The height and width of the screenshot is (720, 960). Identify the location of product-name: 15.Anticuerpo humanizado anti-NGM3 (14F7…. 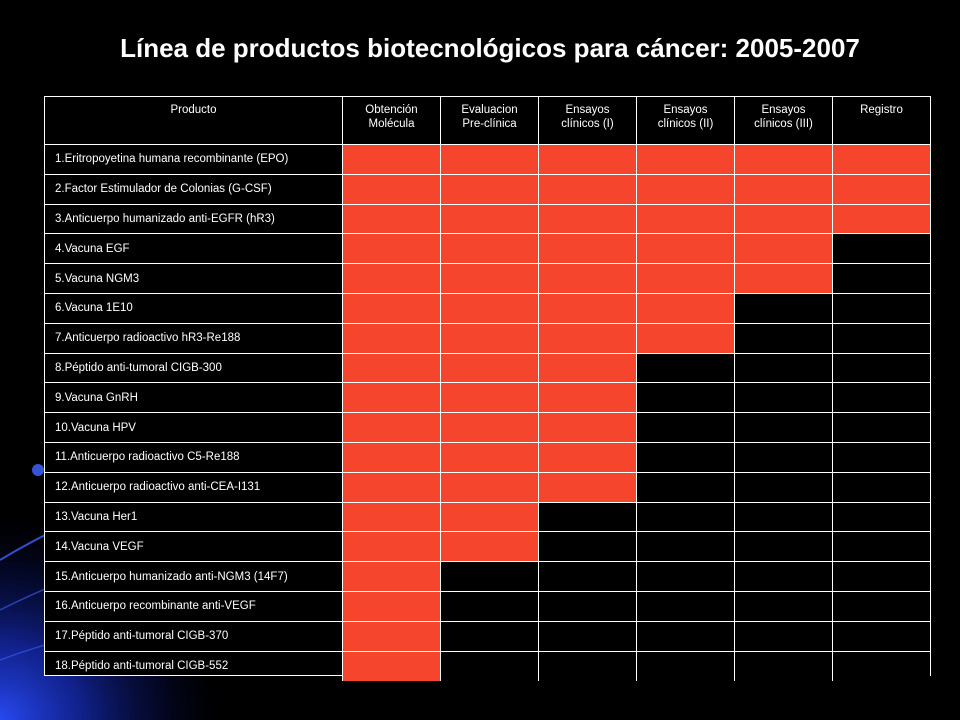
(194, 577).